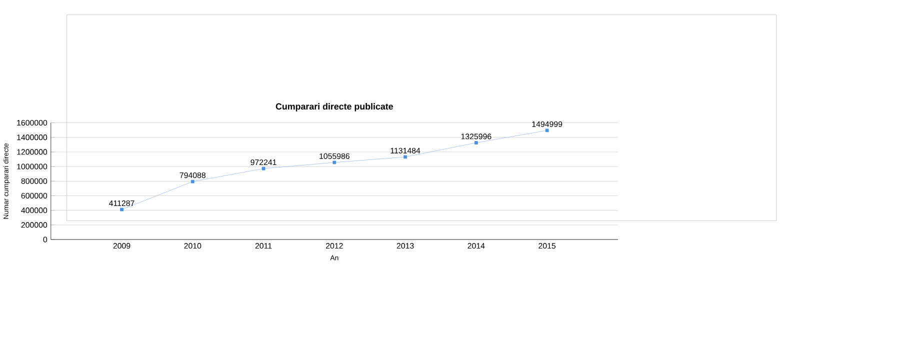 Image resolution: width=909 pixels, height=359 pixels. Describe the element at coordinates (335, 107) in the screenshot. I see `chart-title: Cumparari directe publicate` at that location.